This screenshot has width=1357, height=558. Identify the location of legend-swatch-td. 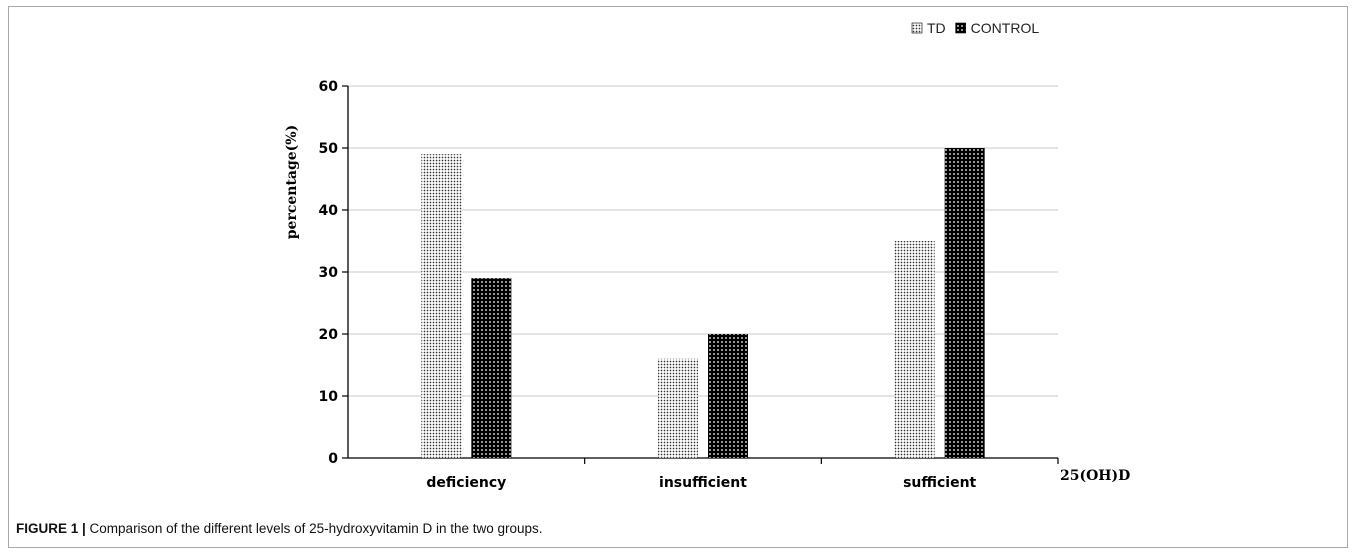
(917, 28).